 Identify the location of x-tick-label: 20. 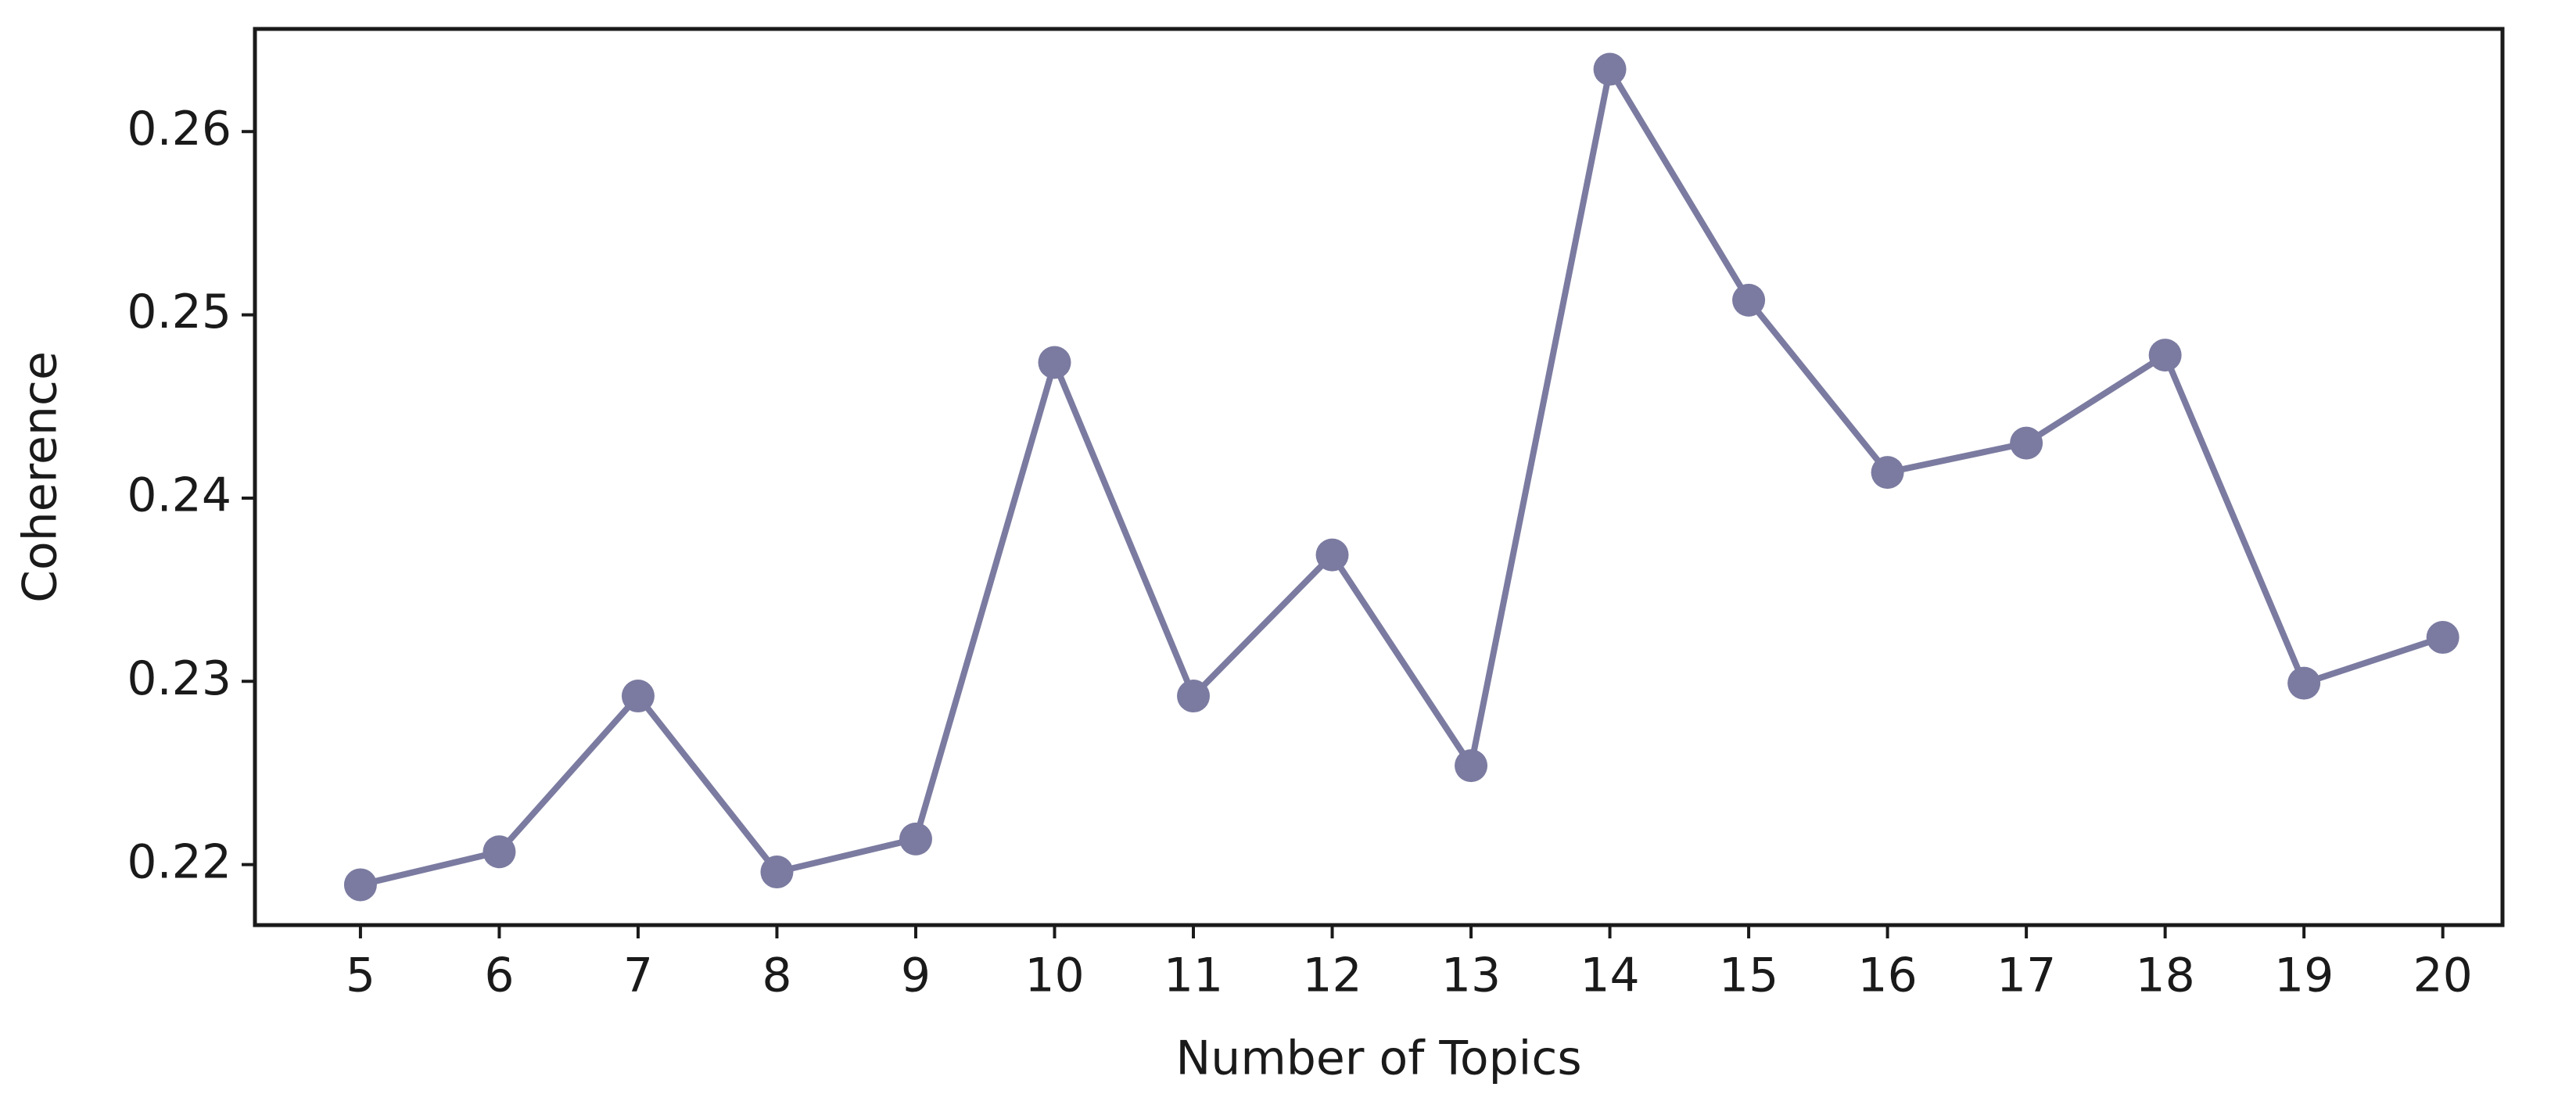
(2442, 976).